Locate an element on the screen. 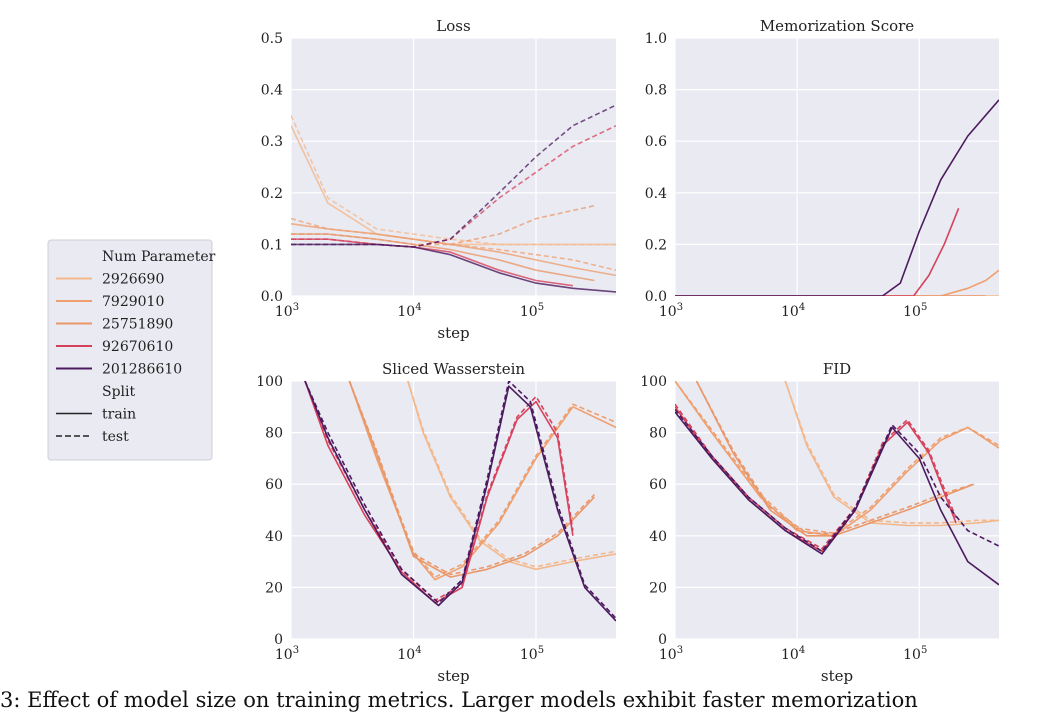 This screenshot has width=1039, height=722. series-line-7929010-test is located at coordinates (837, 458).